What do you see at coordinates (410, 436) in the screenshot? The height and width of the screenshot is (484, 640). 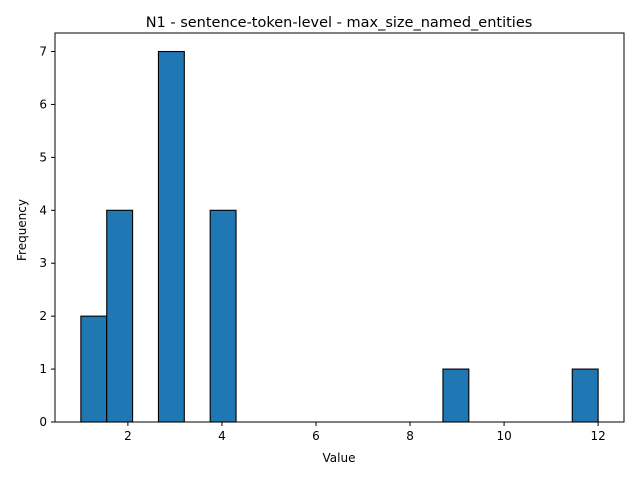 I see `x-tick-label: 8` at bounding box center [410, 436].